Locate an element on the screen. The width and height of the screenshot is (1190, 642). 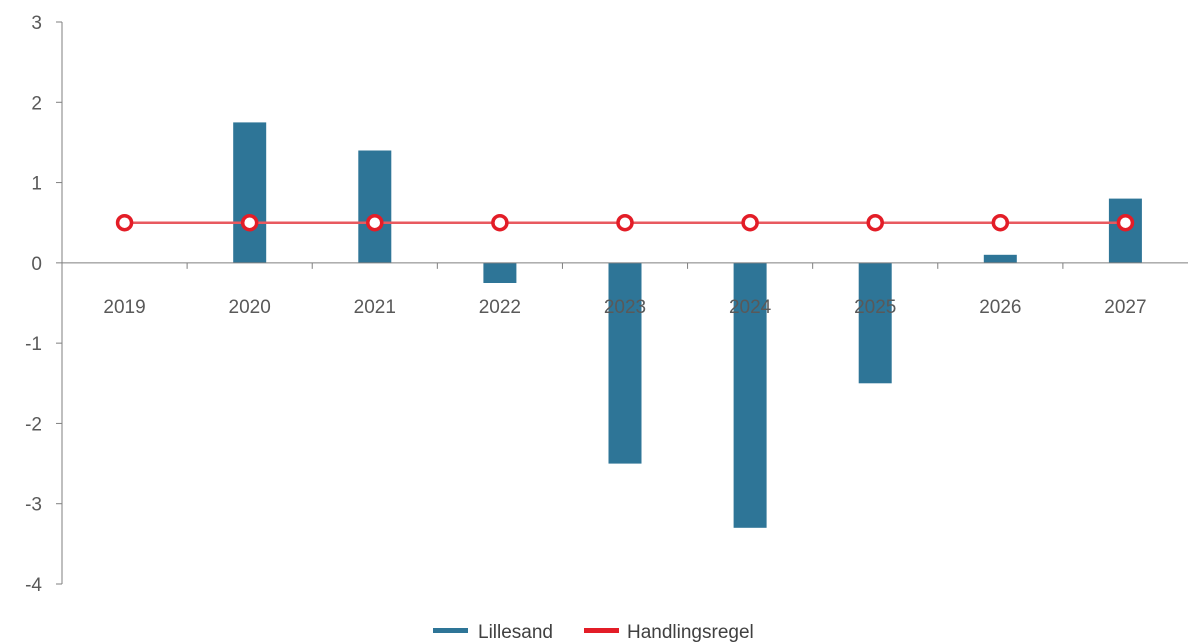
x-tick-label: 2026 is located at coordinates (1000, 307).